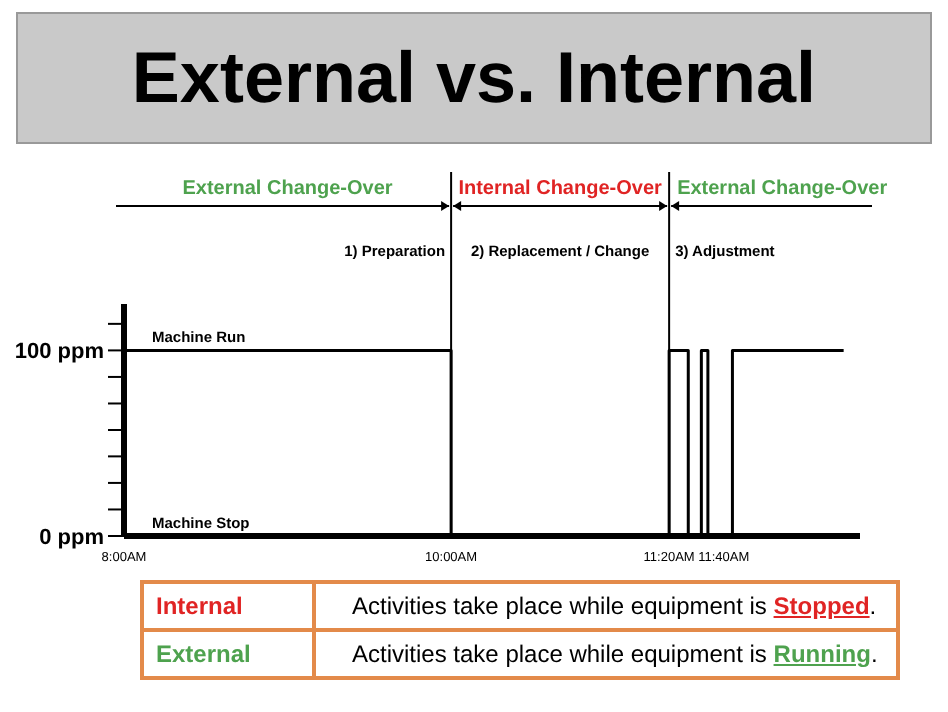 This screenshot has height=712, width=948. I want to click on text: External, so click(228, 654).